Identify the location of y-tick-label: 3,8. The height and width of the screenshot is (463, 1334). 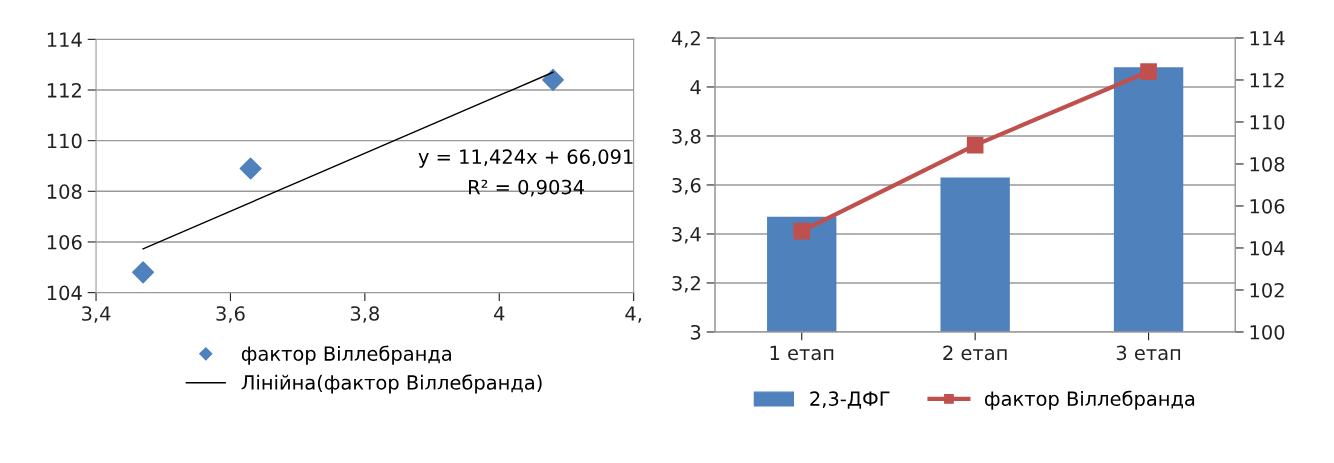
(686, 137).